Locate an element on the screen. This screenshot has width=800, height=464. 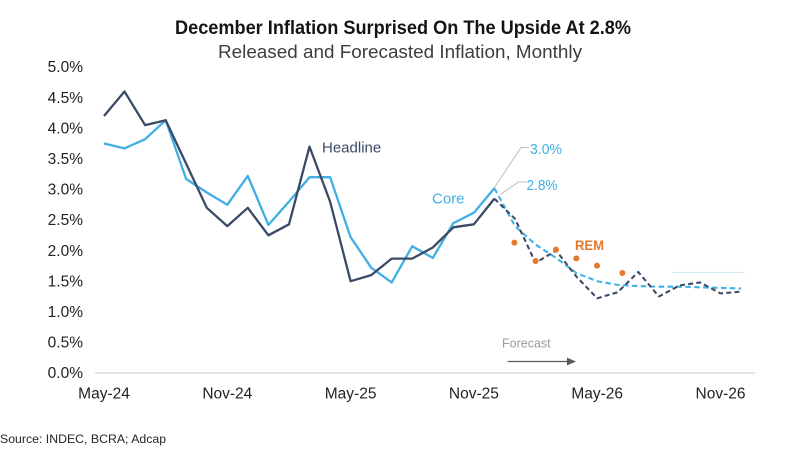
svg-text: 0.0% is located at coordinates (66, 373).